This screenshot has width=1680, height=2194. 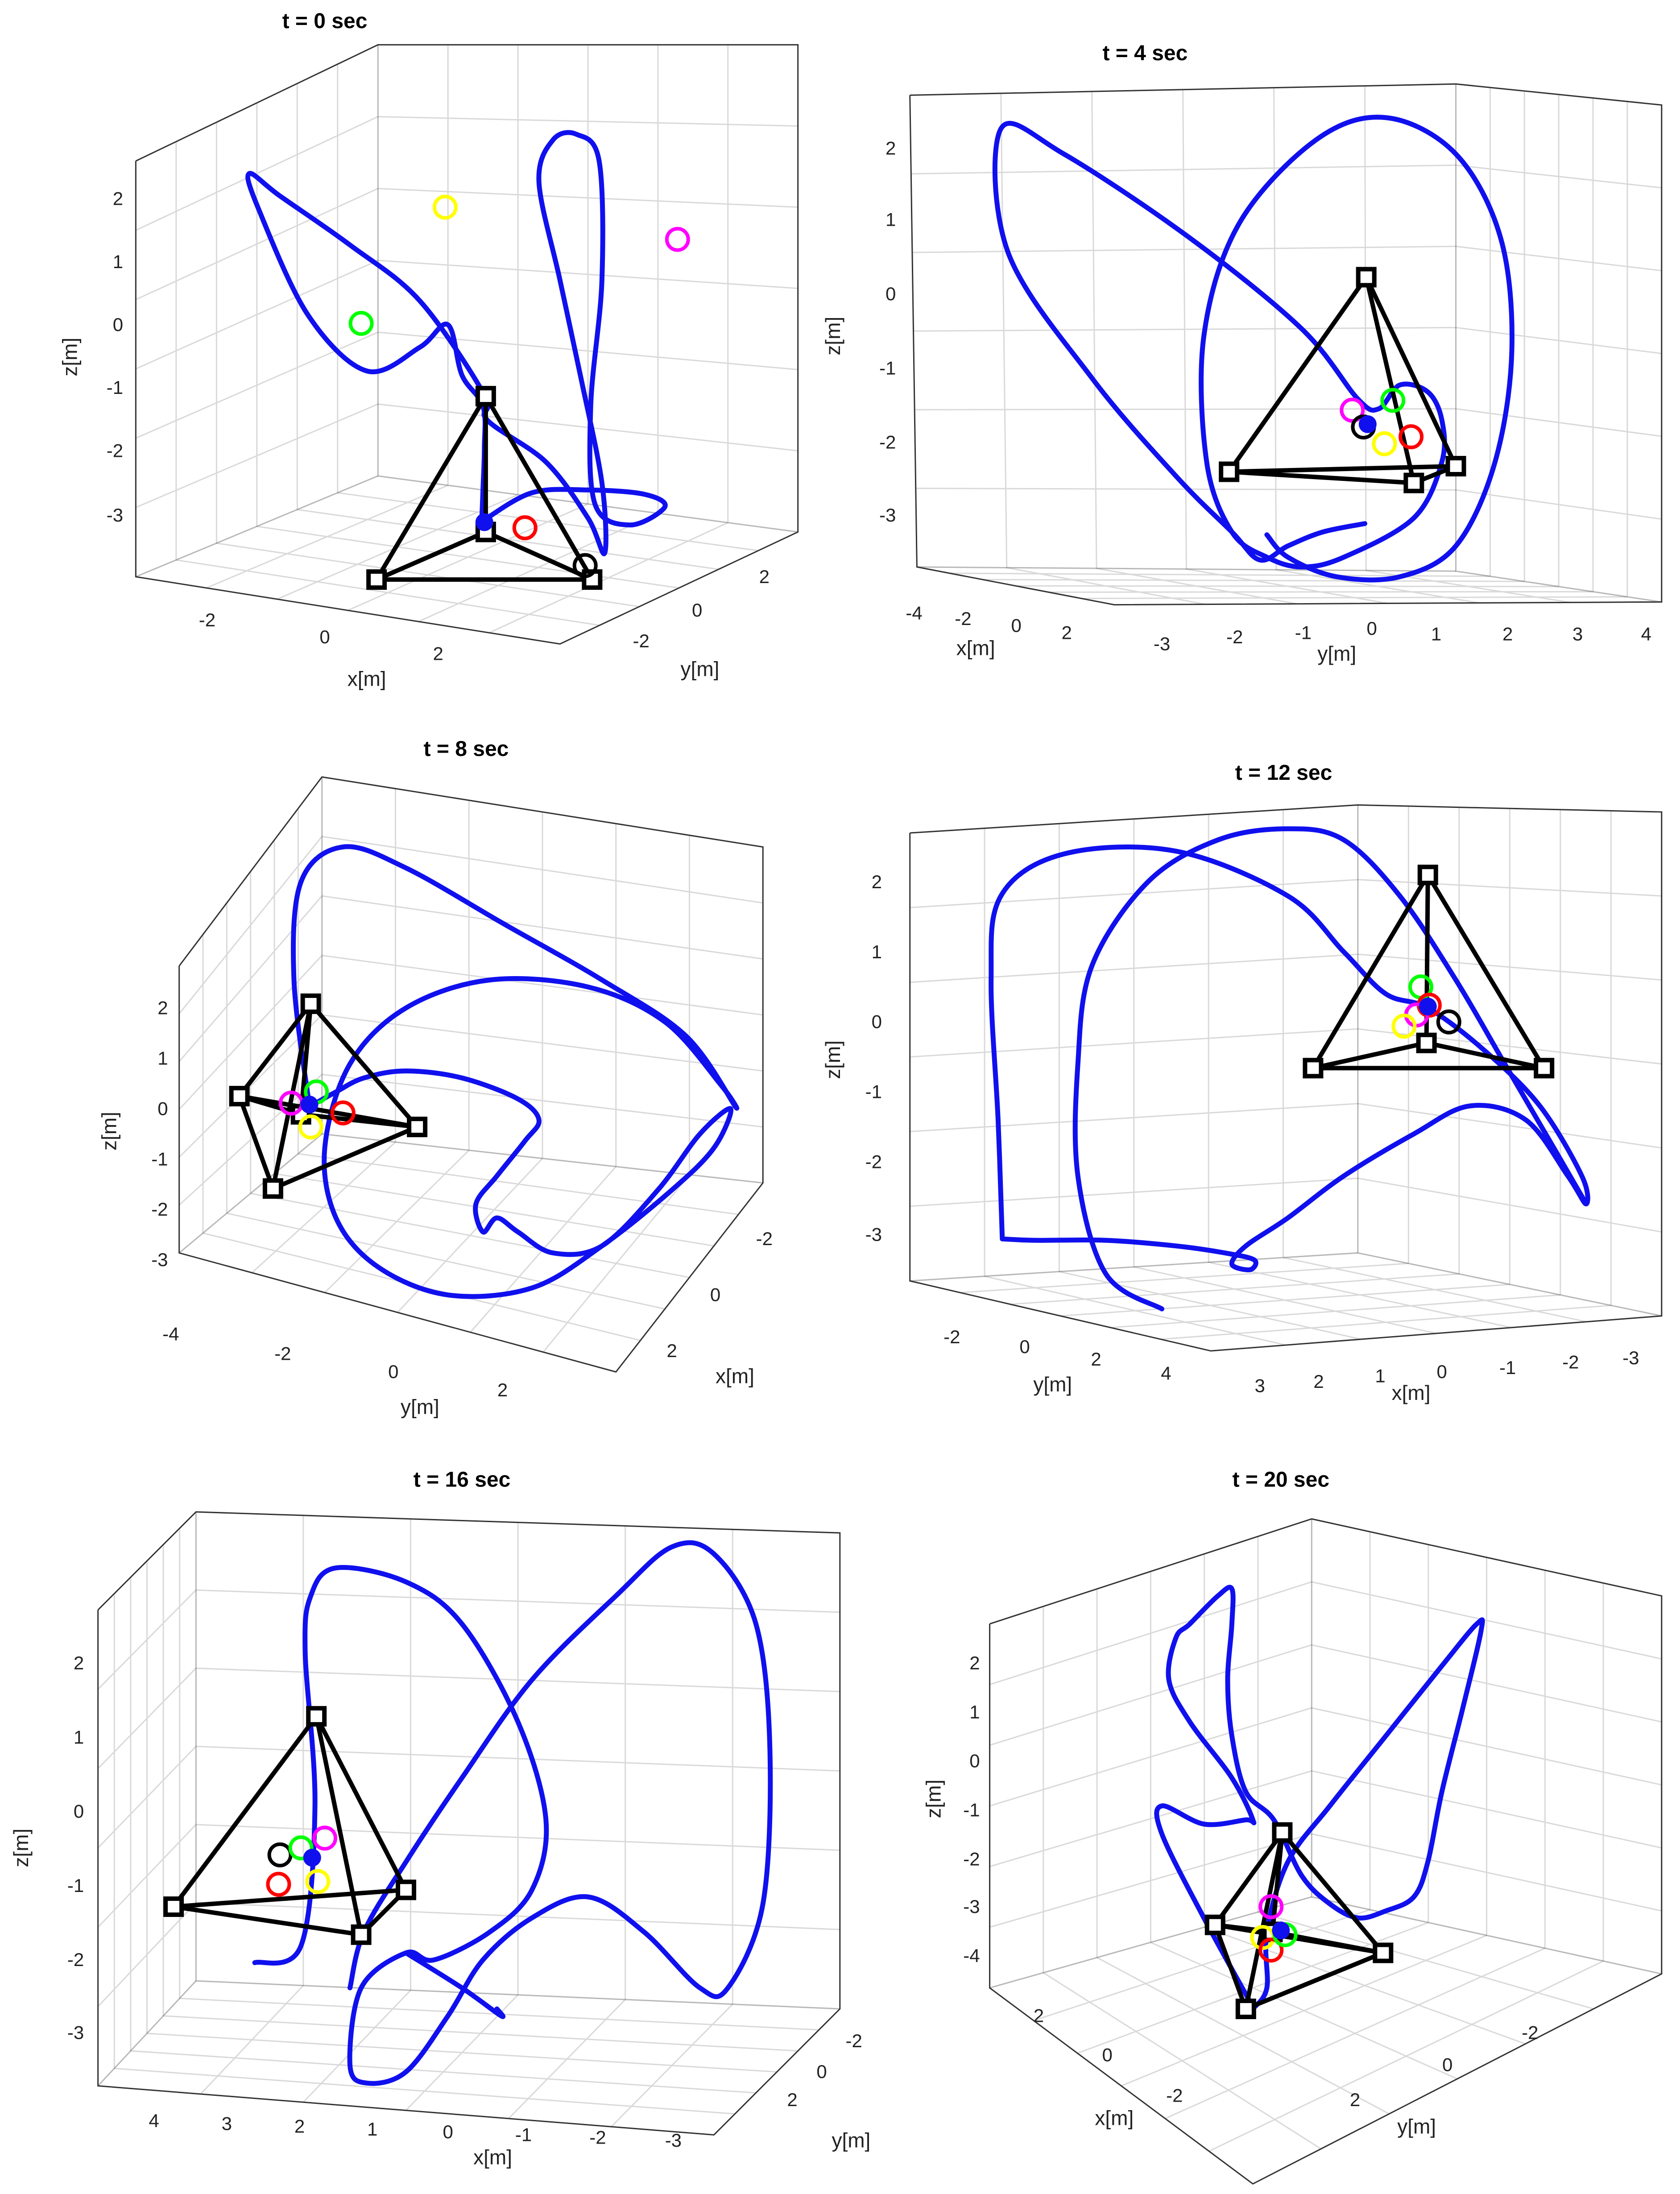 What do you see at coordinates (462, 1198) in the screenshot?
I see `tick-labels: 2 1 0 -1 -2 -3 -2 0 2 -4 -2 0 2` at bounding box center [462, 1198].